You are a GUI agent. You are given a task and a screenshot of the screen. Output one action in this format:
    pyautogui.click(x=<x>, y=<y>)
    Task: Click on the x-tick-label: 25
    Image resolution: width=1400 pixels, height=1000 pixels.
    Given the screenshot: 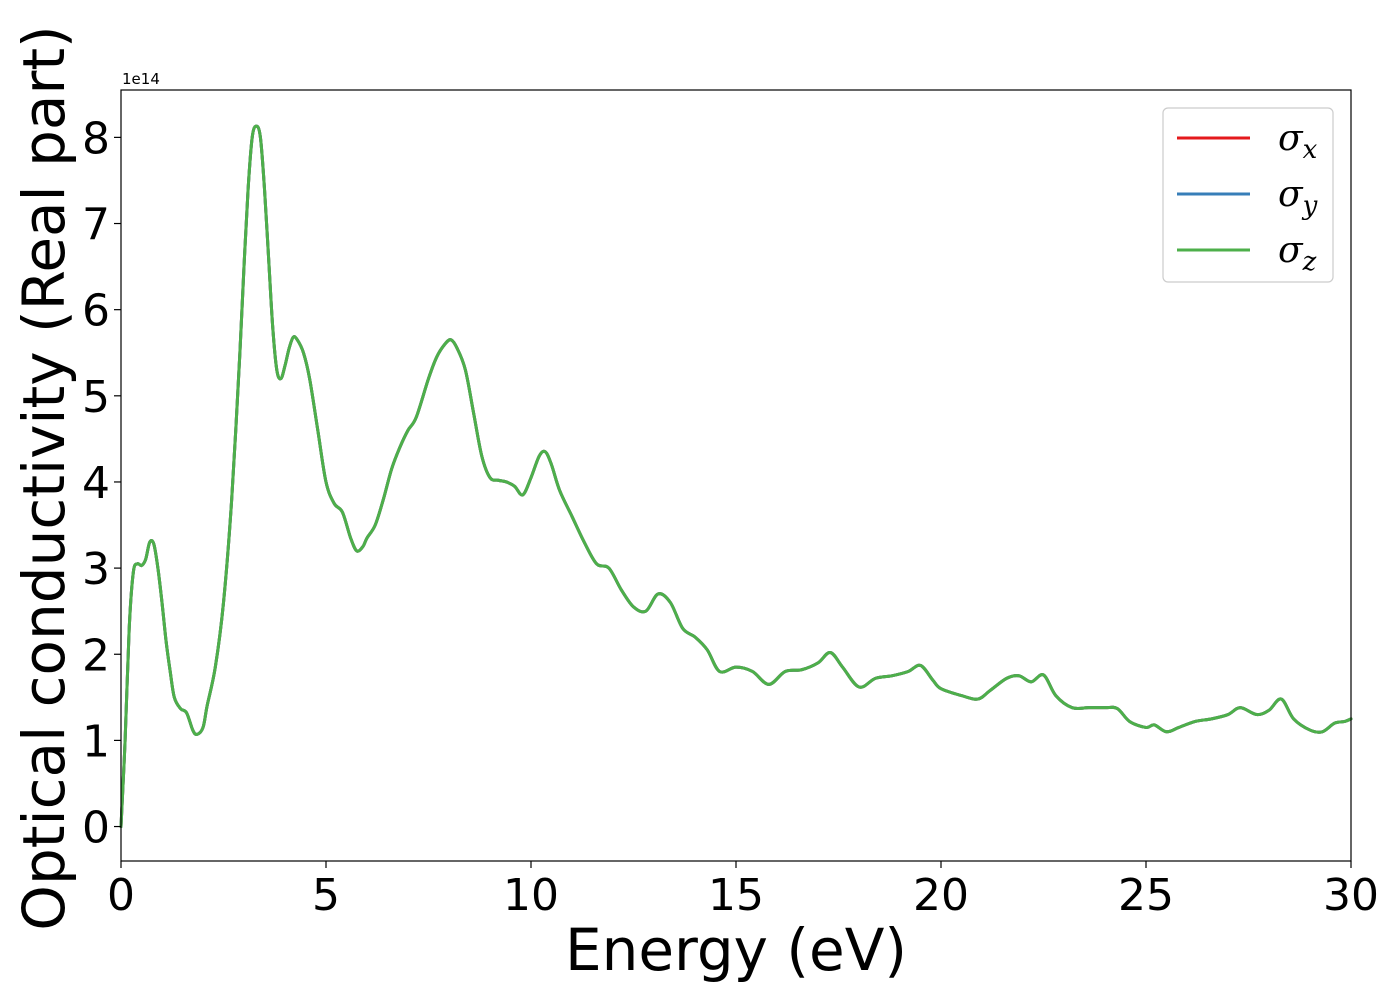 What is the action you would take?
    pyautogui.click(x=1146, y=895)
    